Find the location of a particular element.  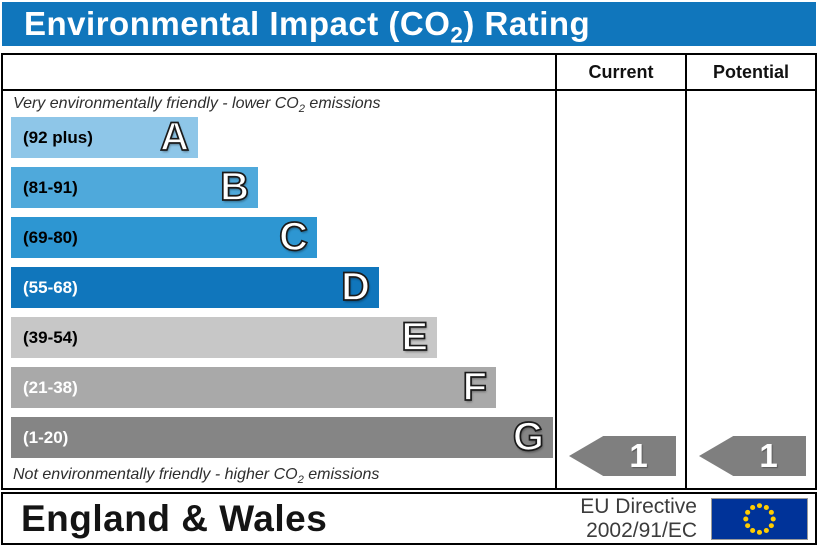

rating-band-g: (1-20) G is located at coordinates (282, 436).